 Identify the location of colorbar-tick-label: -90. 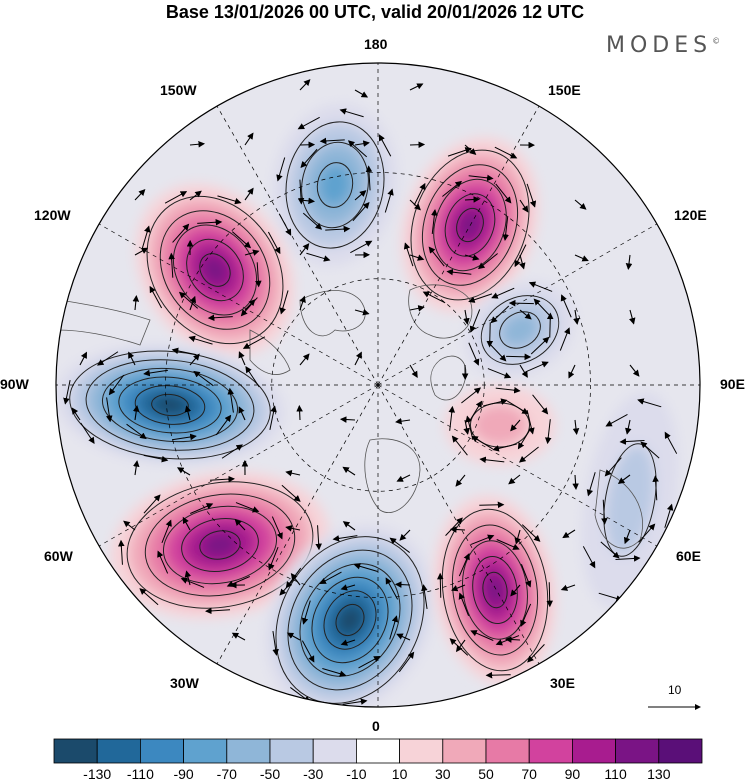
(183, 774).